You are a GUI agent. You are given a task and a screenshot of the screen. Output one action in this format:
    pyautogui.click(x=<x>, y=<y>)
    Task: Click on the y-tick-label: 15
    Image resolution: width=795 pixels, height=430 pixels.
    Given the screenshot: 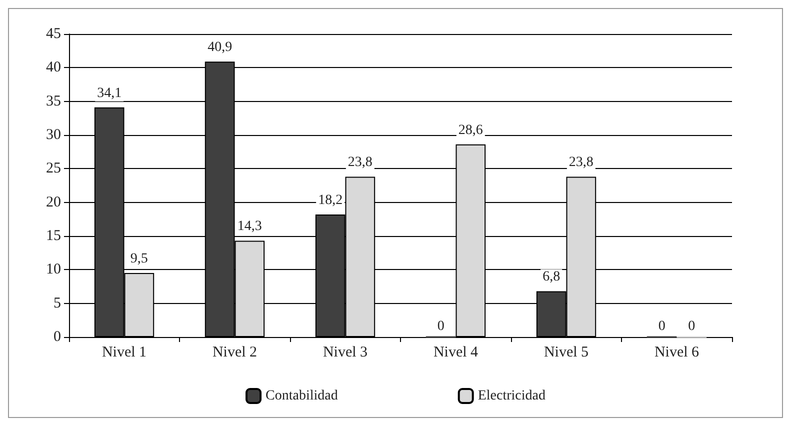 What is the action you would take?
    pyautogui.click(x=53, y=236)
    